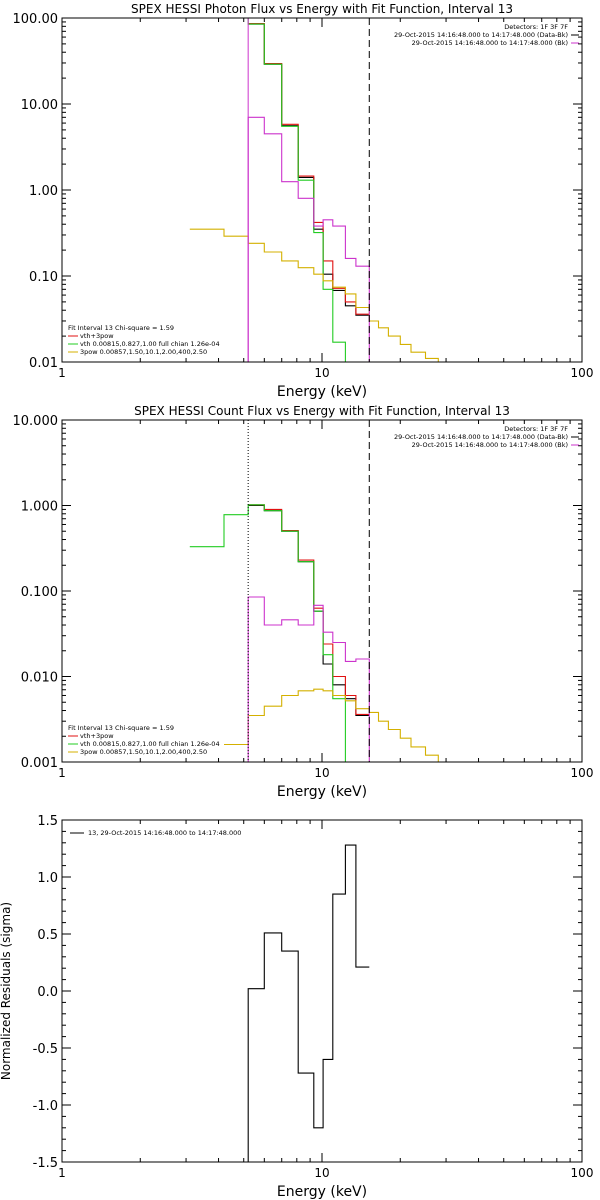 This screenshot has width=600, height=1200. Describe the element at coordinates (36, 421) in the screenshot. I see `y-tick-label: 10.000` at that location.